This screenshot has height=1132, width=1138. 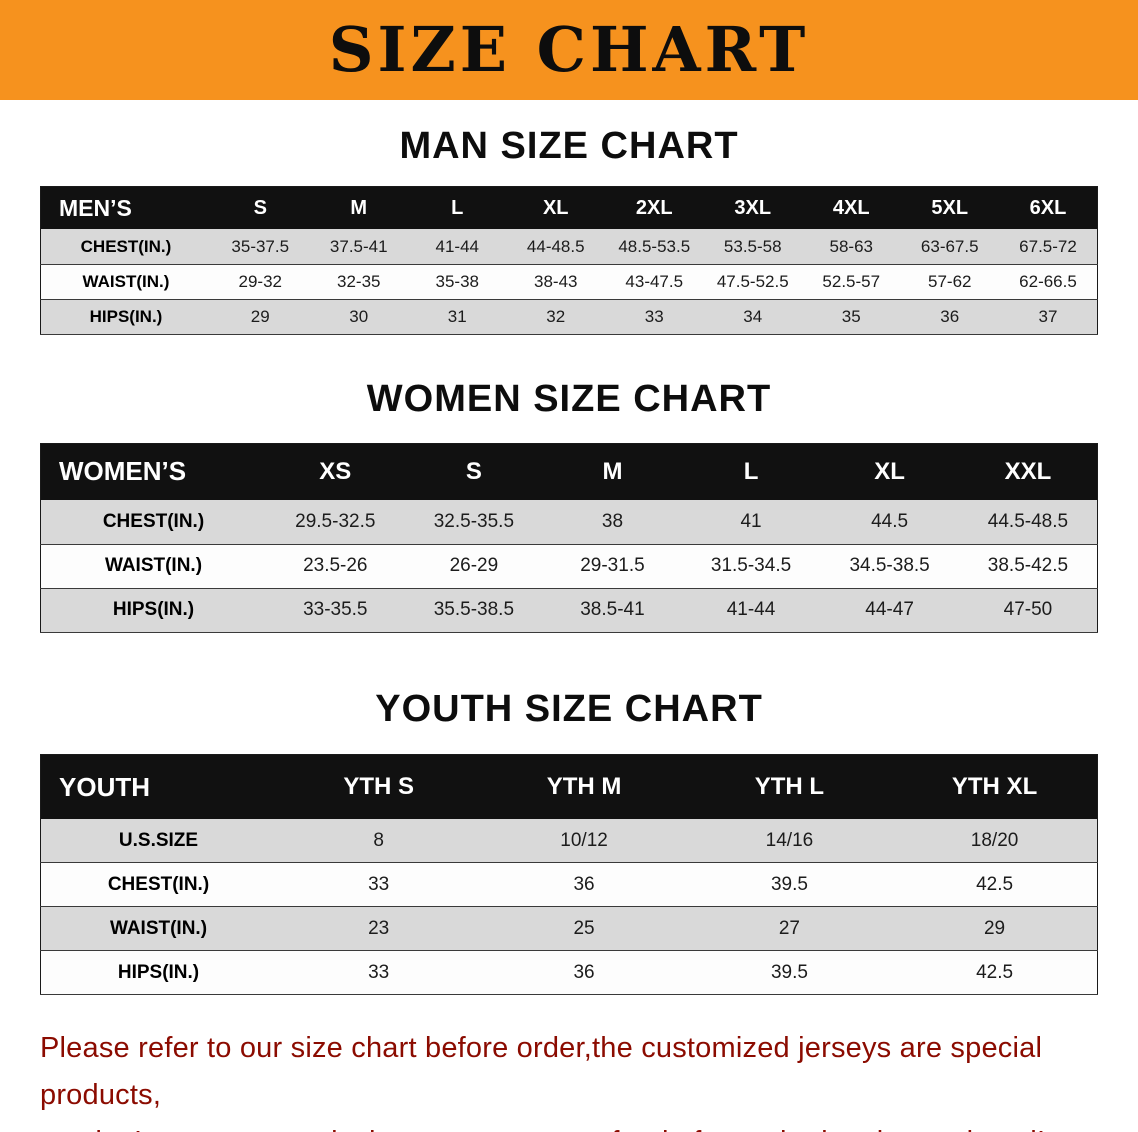 What do you see at coordinates (654, 246) in the screenshot?
I see `size-value-cell: 48.5-53.5` at bounding box center [654, 246].